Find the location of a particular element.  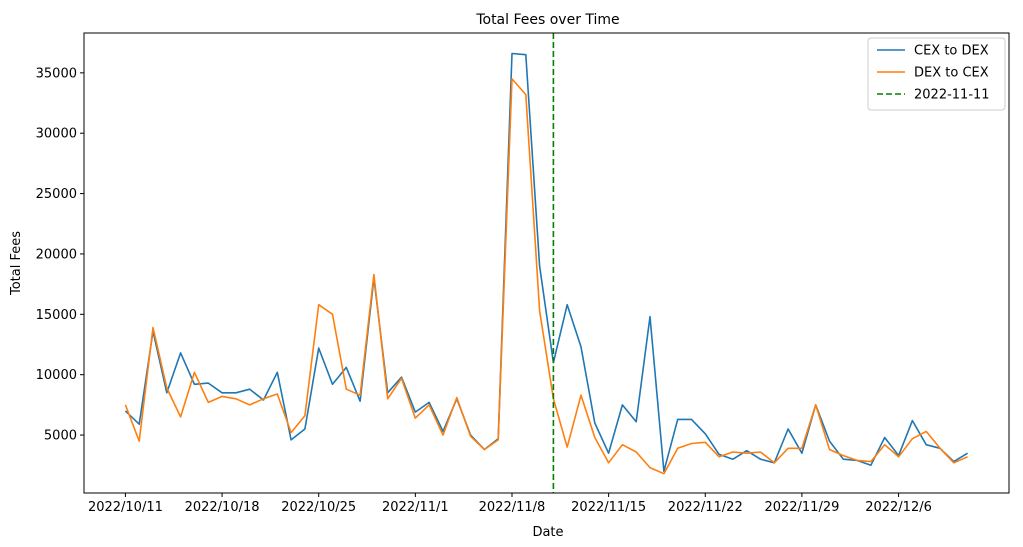

y-tick-label: 10000 is located at coordinates (56, 375).